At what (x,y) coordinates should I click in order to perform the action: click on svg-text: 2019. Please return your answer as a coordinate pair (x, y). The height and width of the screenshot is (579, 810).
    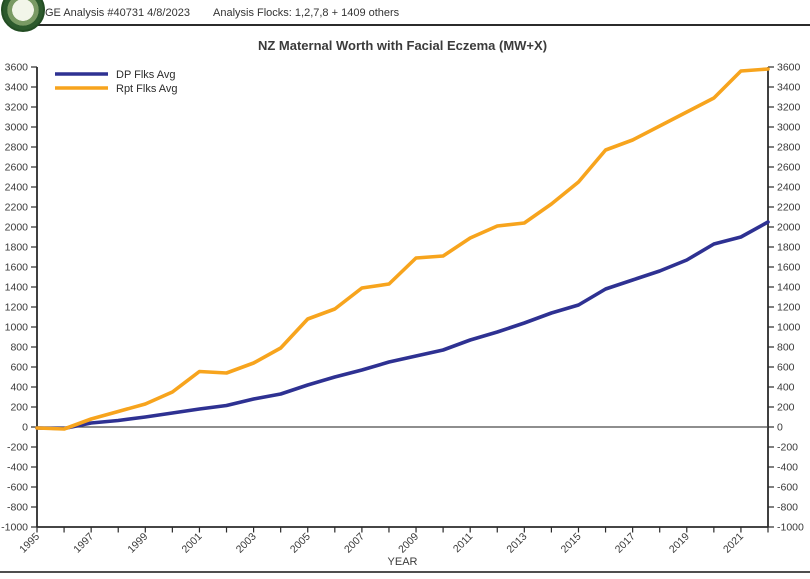
    Looking at the image, I should click on (679, 543).